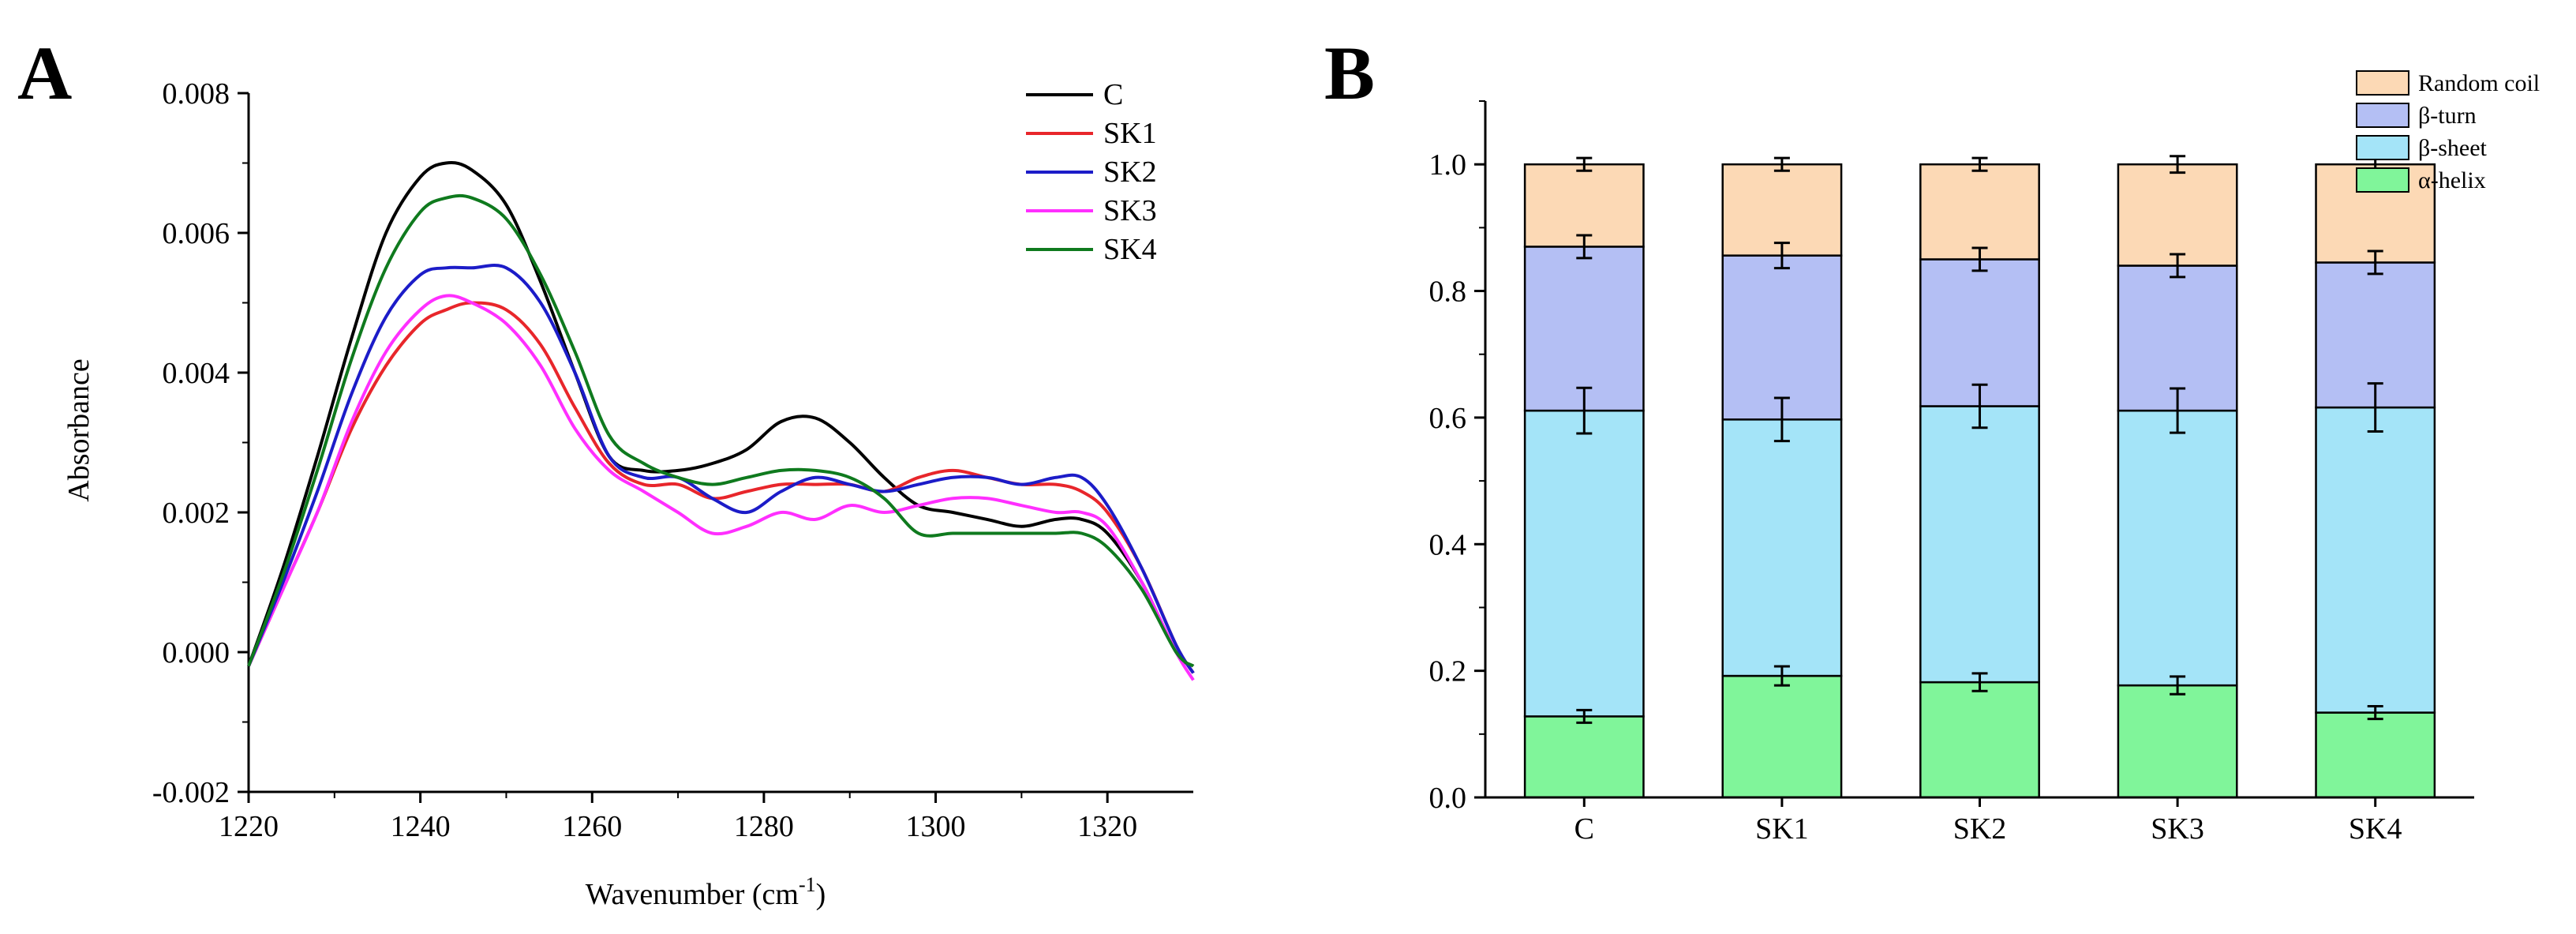  I want to click on panel-b-label: B, so click(1349, 73).